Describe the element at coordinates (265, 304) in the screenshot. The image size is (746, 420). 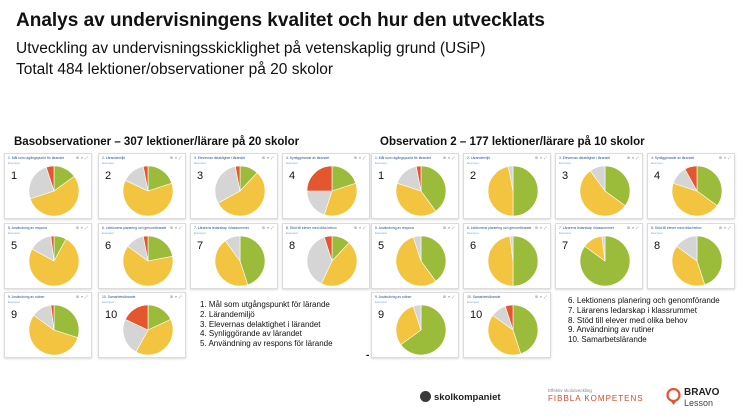
I see `legend-item: 1. Mål som utgångspunkt för lärande` at that location.